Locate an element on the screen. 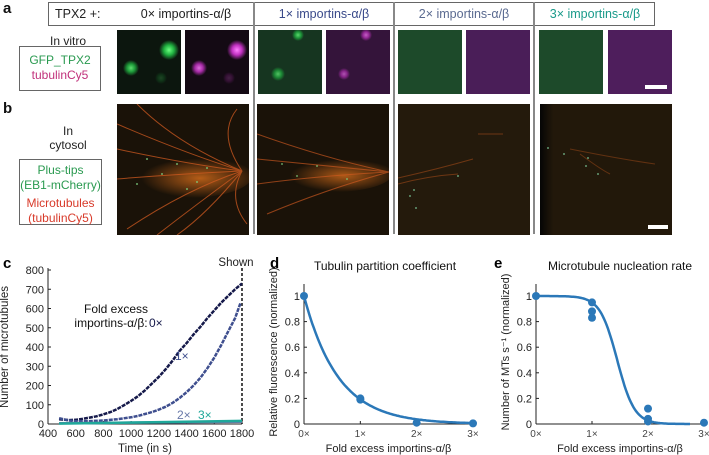  condition-label-2x: 2× importins-α/β is located at coordinates (464, 14).